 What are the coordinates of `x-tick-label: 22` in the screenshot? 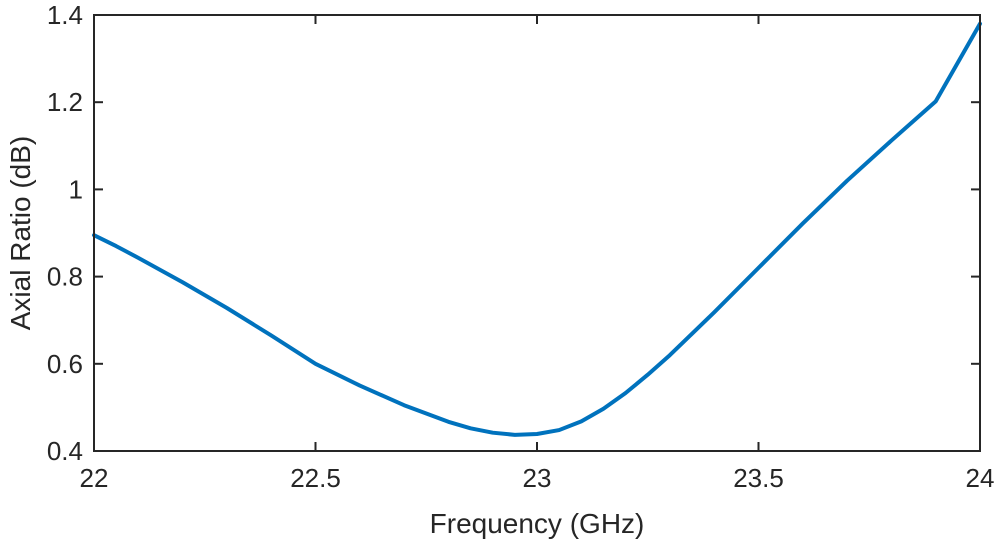 It's located at (94, 478).